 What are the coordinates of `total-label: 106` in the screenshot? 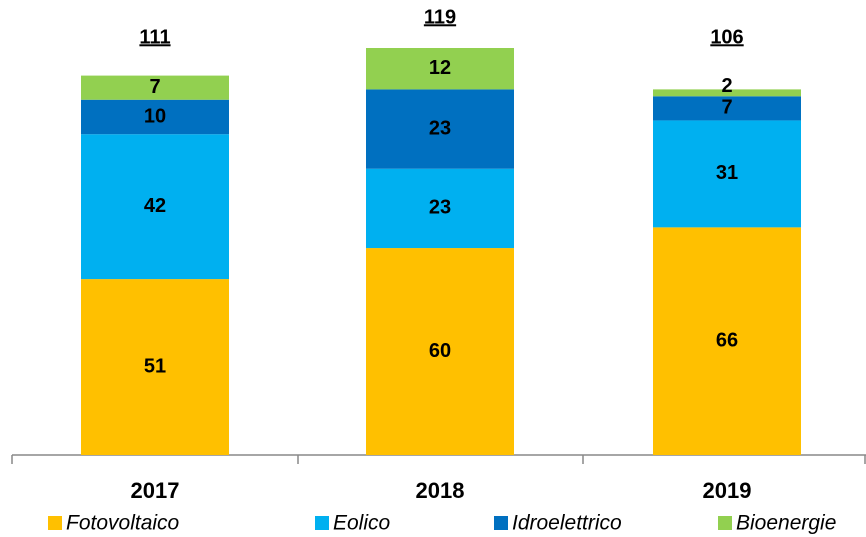 It's located at (726, 37).